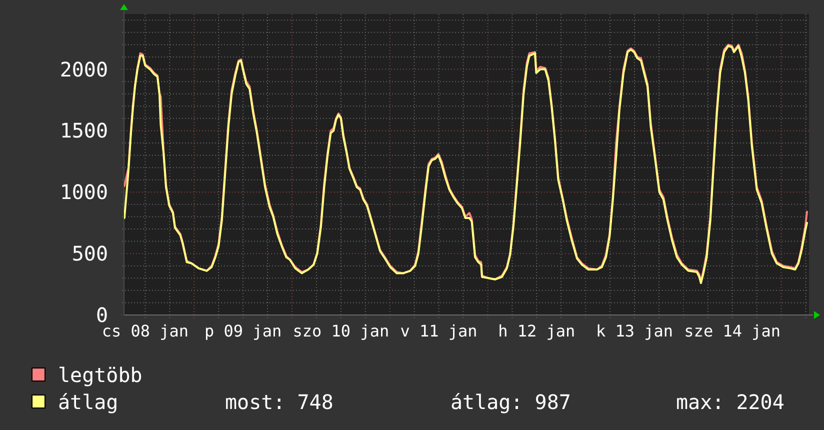  Describe the element at coordinates (732, 331) in the screenshot. I see `x-tick-label: sze 14 jan` at that location.